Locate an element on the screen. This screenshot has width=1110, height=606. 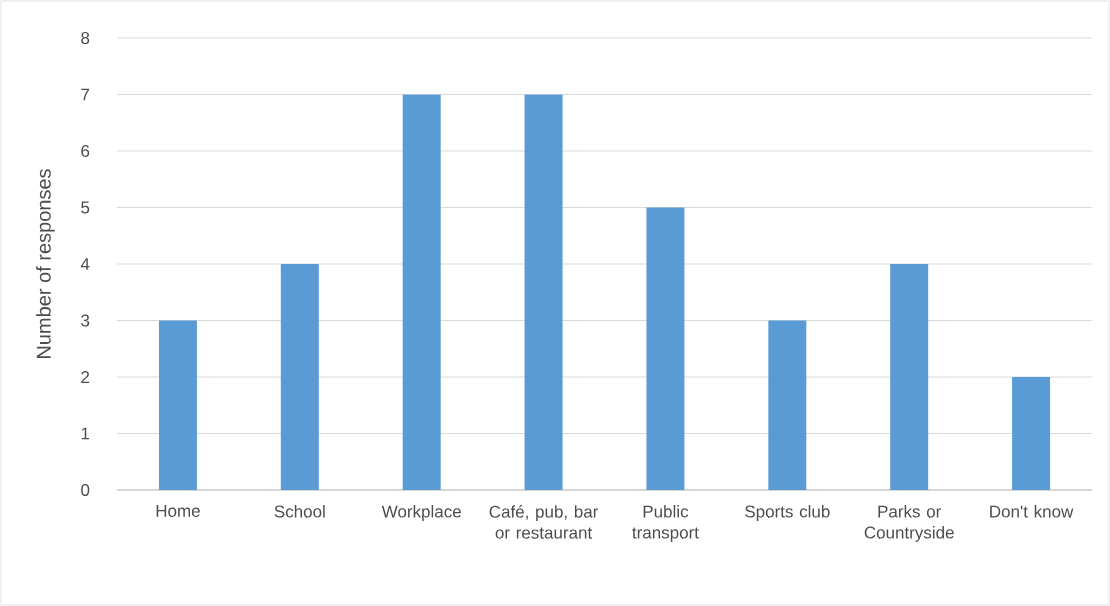
y-axis-title: Number of responses is located at coordinates (45, 263).